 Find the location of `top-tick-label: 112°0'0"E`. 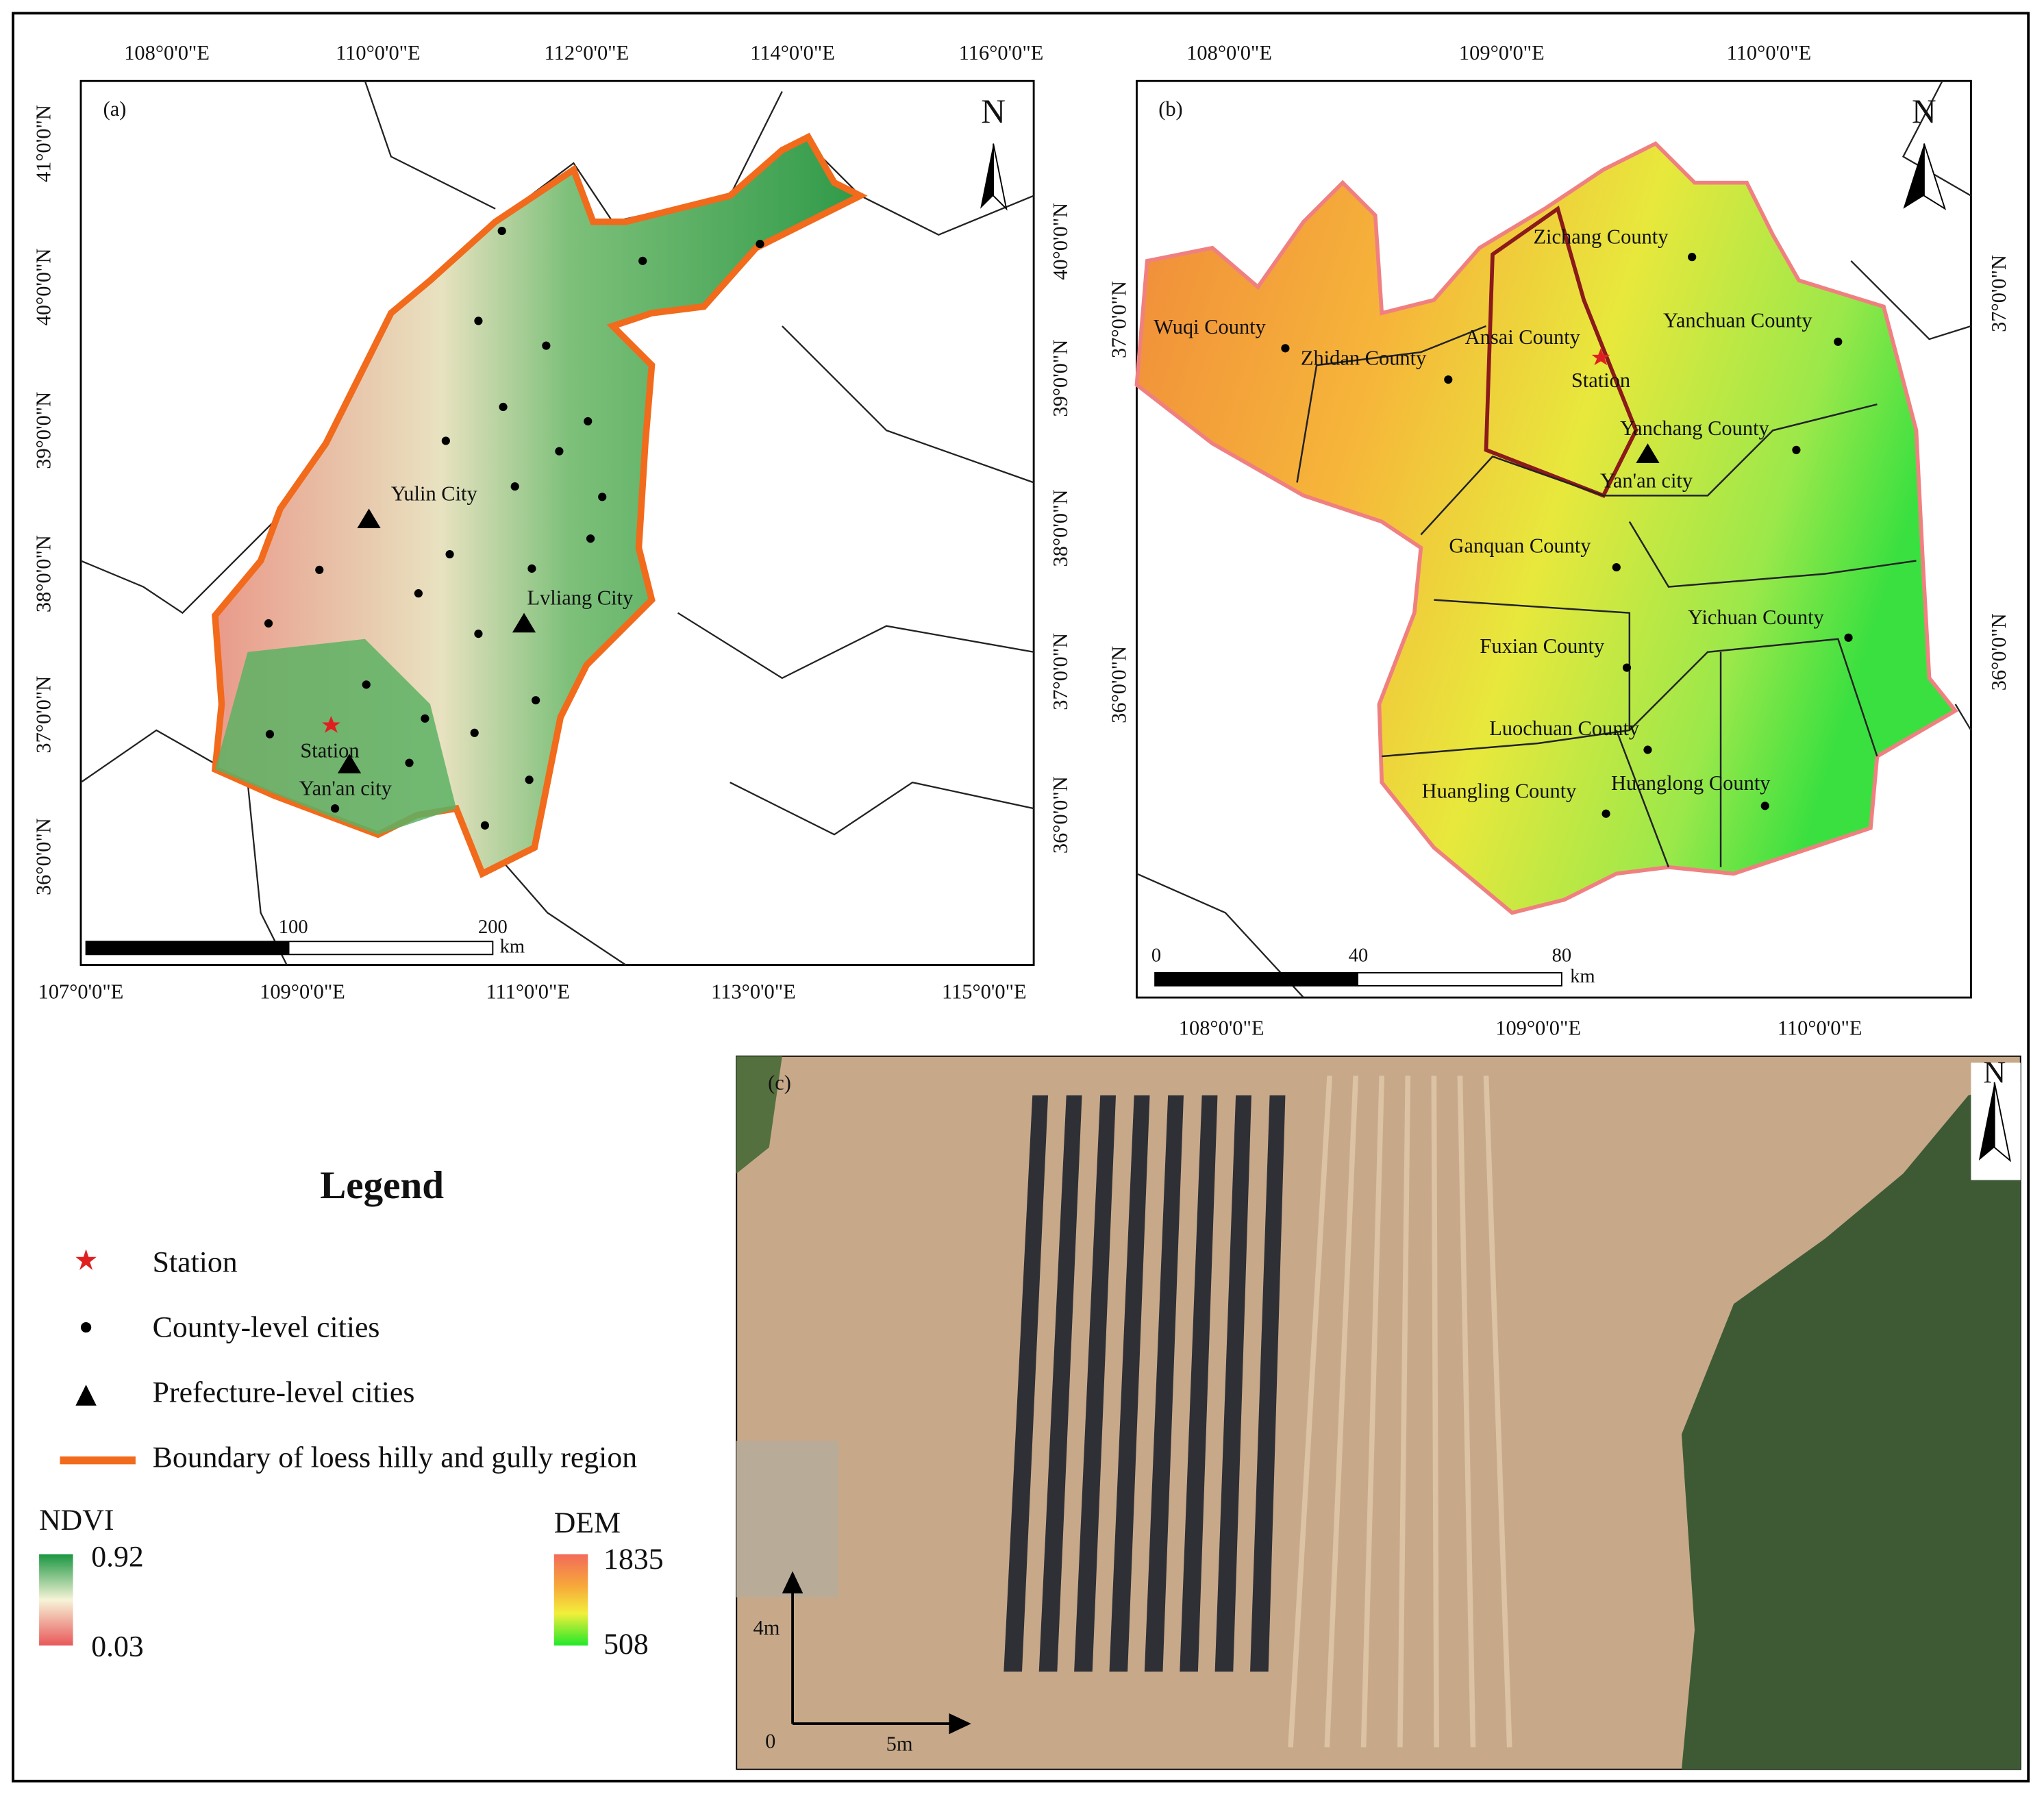

top-tick-label: 112°0'0"E is located at coordinates (587, 52).